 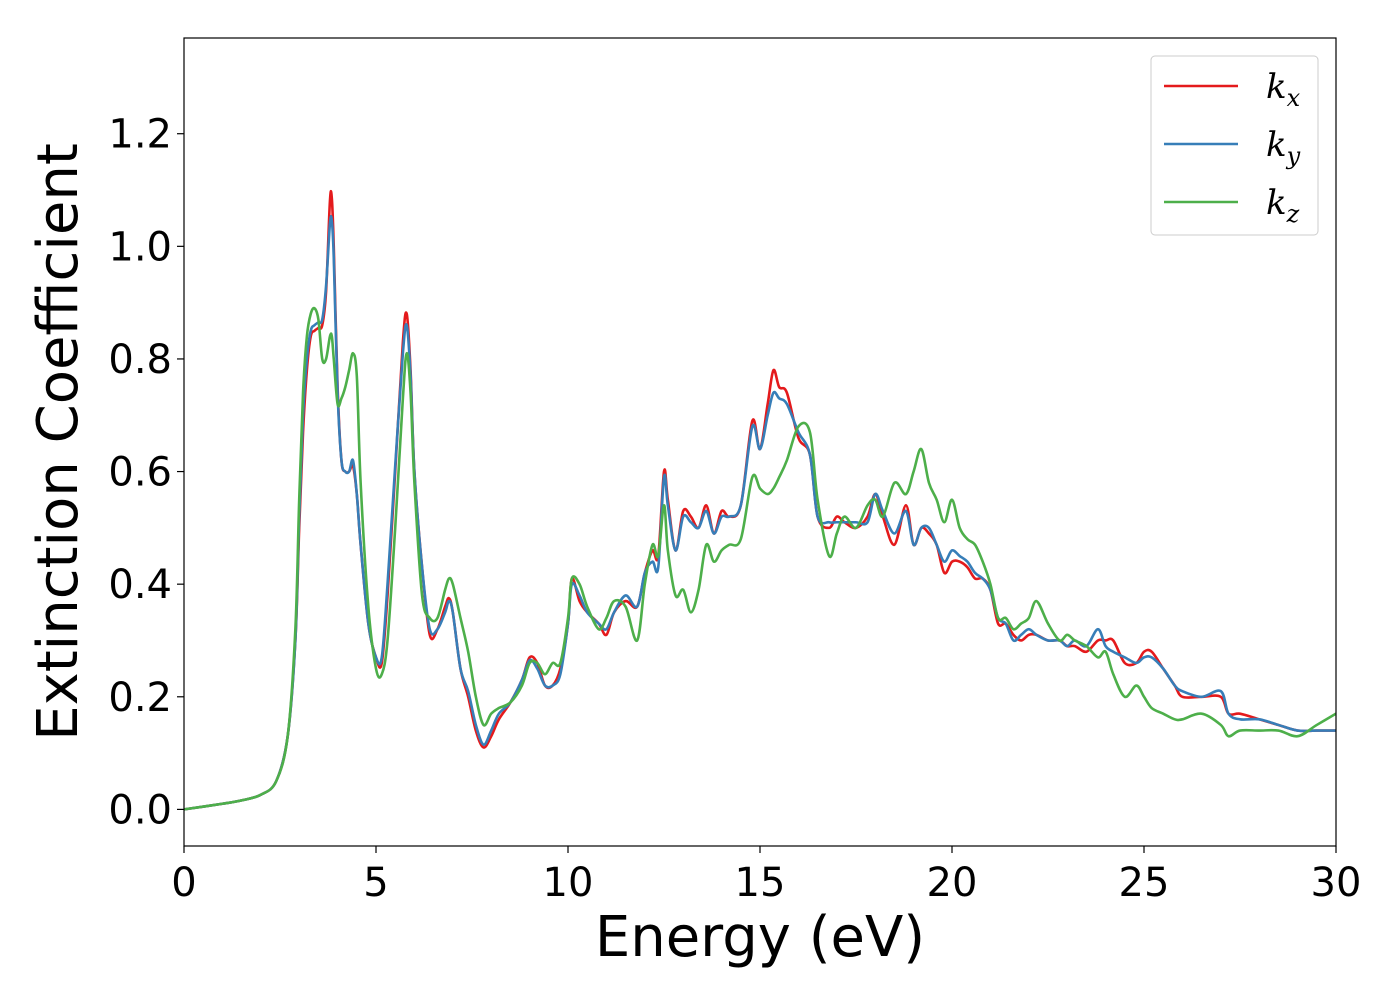 What do you see at coordinates (1283, 205) in the screenshot?
I see `legend-label-z: kz` at bounding box center [1283, 205].